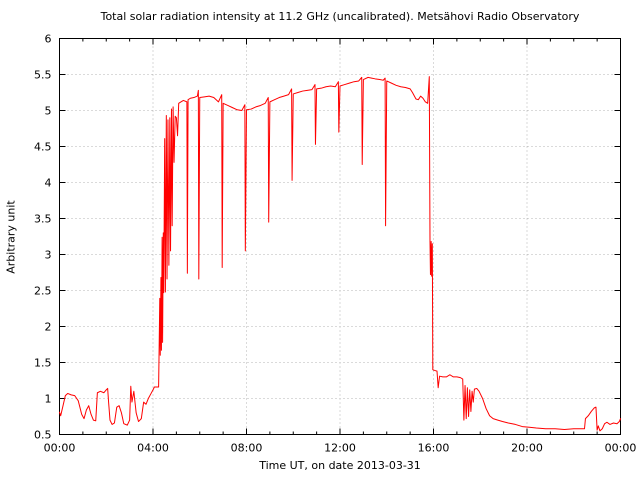  I want to click on x-tick-label: 12:00, so click(340, 448).